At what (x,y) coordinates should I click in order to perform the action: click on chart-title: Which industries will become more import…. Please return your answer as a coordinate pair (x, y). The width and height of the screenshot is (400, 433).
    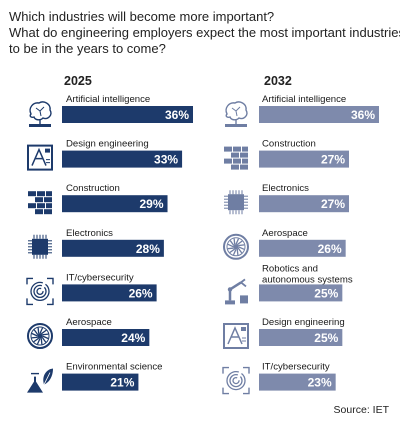
    Looking at the image, I should click on (204, 33).